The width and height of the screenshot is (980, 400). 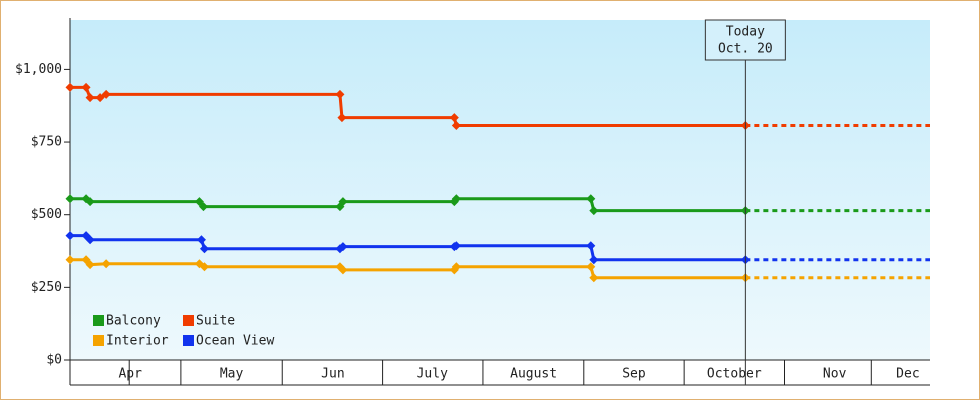 I want to click on x-tick-label: Apr, so click(x=130, y=374).